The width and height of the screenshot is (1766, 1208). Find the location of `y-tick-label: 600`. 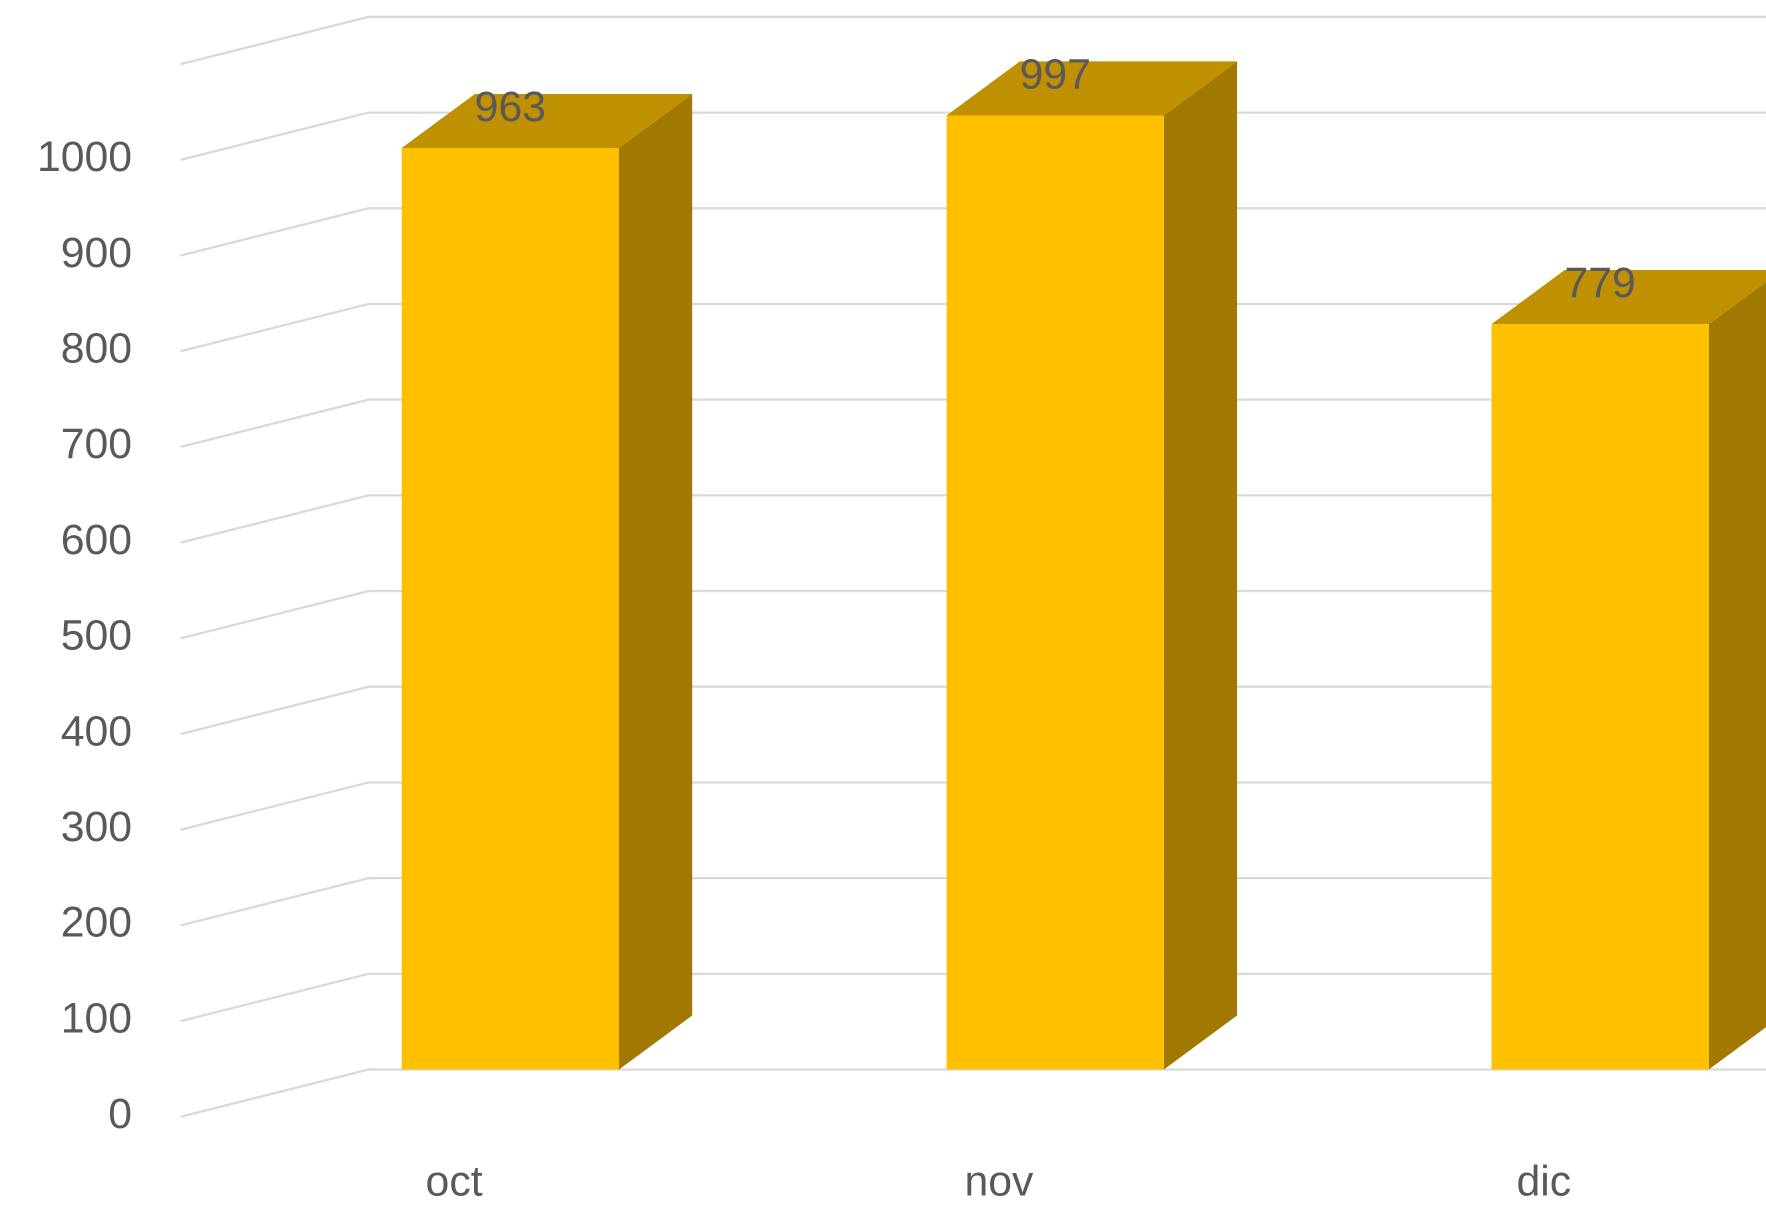

y-tick-label: 600 is located at coordinates (96, 540).